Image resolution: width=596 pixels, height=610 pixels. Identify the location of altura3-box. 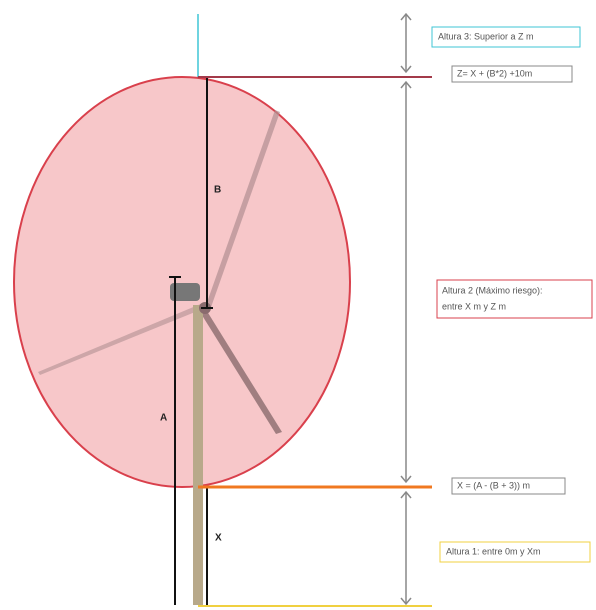
(506, 37).